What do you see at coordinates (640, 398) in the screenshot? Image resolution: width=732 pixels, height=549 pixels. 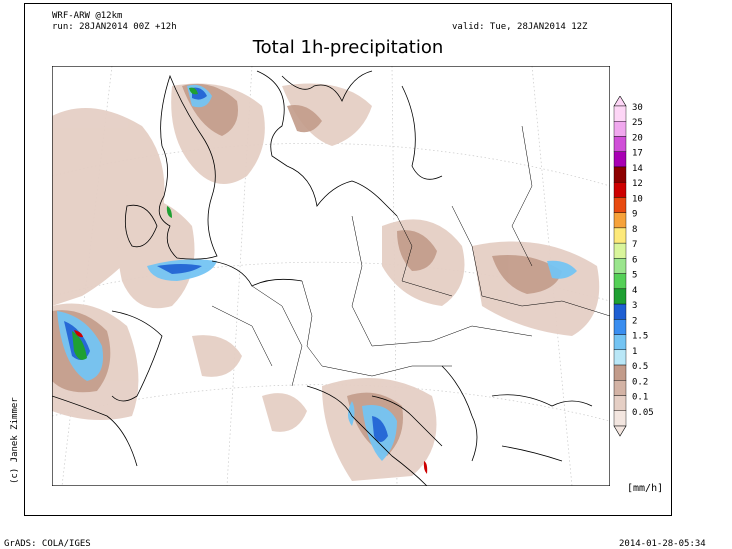 I see `colorbar-tick-label: 0.1` at bounding box center [640, 398].